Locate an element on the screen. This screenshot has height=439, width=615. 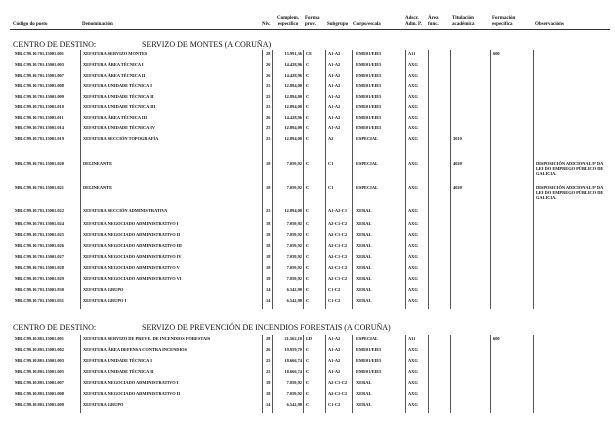
cell-codigo: MR.C99.10.701.15001.011 is located at coordinates (39, 117).